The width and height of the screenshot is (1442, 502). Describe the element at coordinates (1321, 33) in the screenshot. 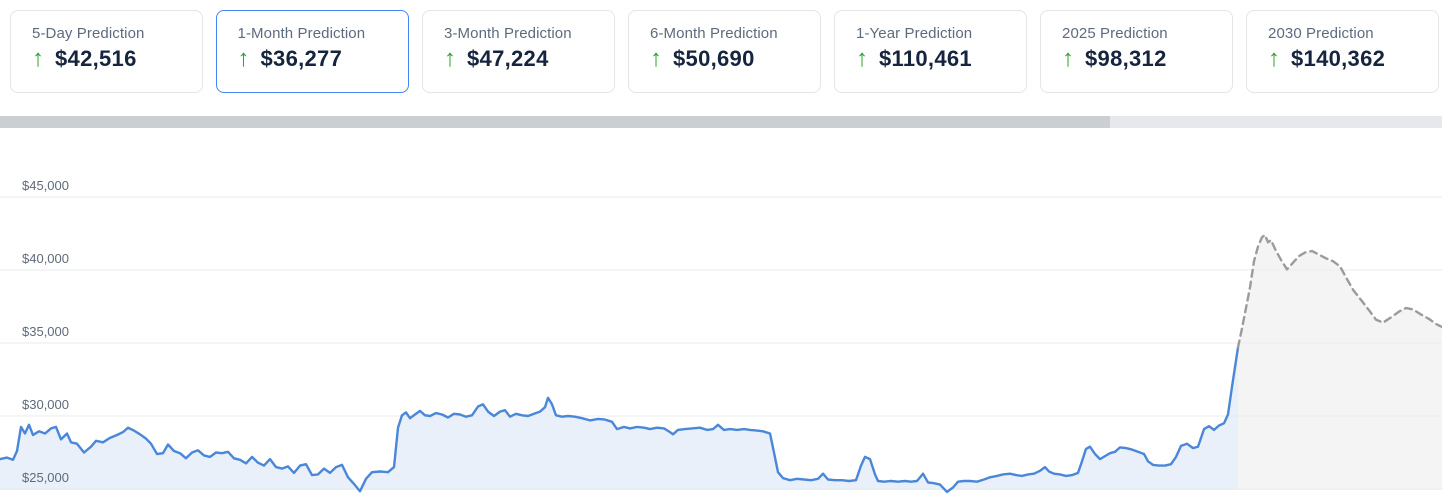

I see `prediction-card-label: 2030 Prediction` at that location.